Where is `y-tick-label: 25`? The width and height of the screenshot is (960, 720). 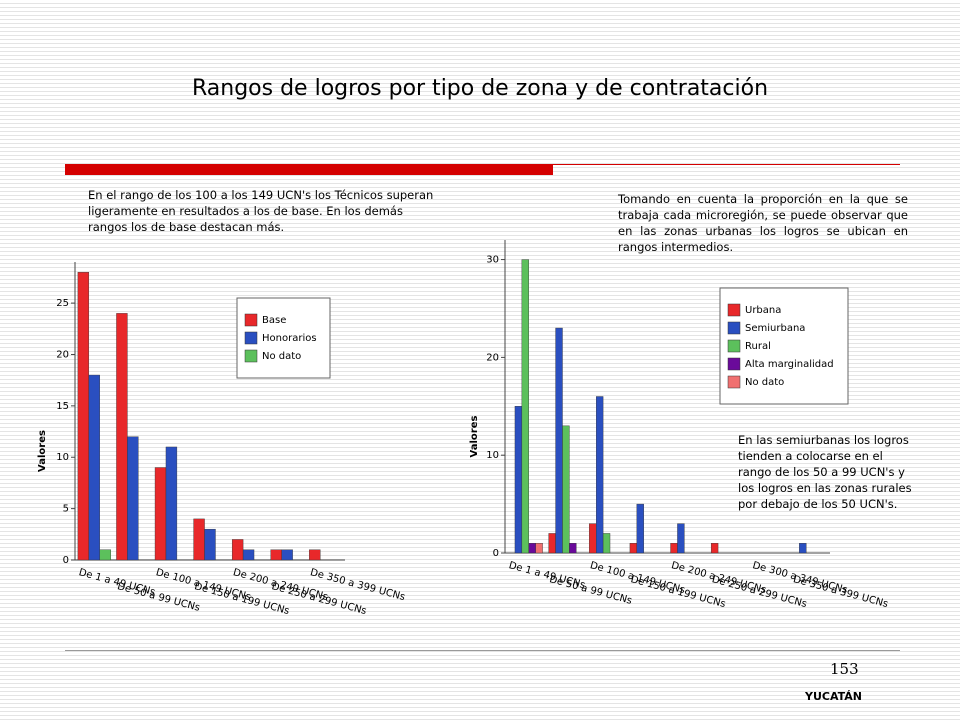
y-tick-label: 25 is located at coordinates (62, 303).